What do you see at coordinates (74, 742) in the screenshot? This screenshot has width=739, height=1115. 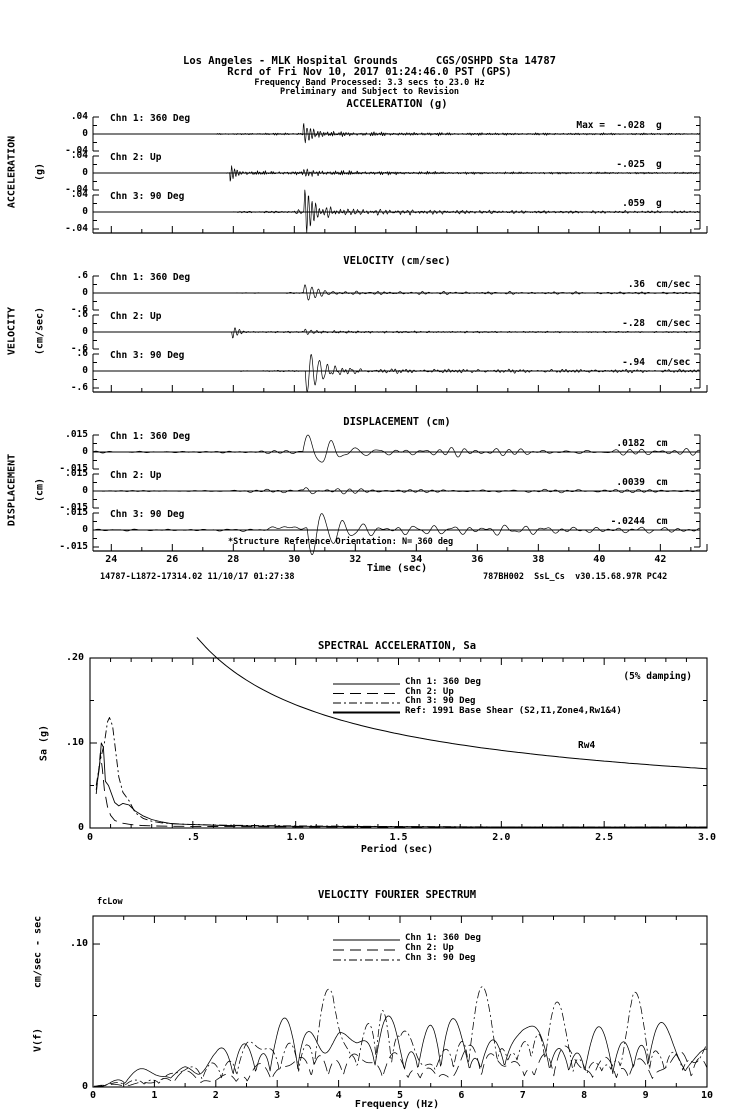 I see `sa-tick-label: .10` at bounding box center [74, 742].